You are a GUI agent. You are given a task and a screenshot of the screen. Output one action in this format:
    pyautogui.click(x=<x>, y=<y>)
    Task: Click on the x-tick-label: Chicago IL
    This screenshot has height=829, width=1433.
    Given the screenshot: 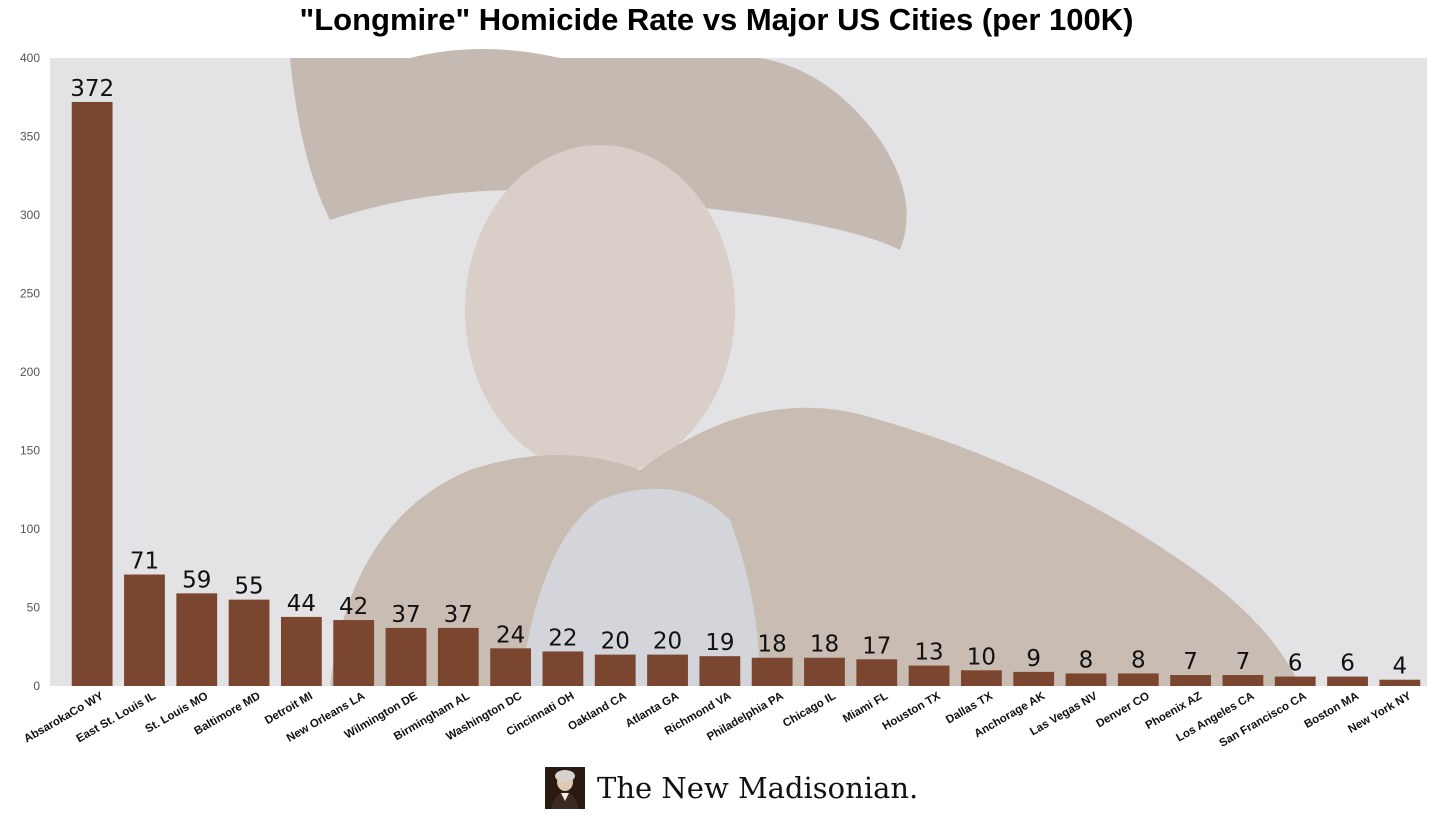 What is the action you would take?
    pyautogui.click(x=809, y=710)
    